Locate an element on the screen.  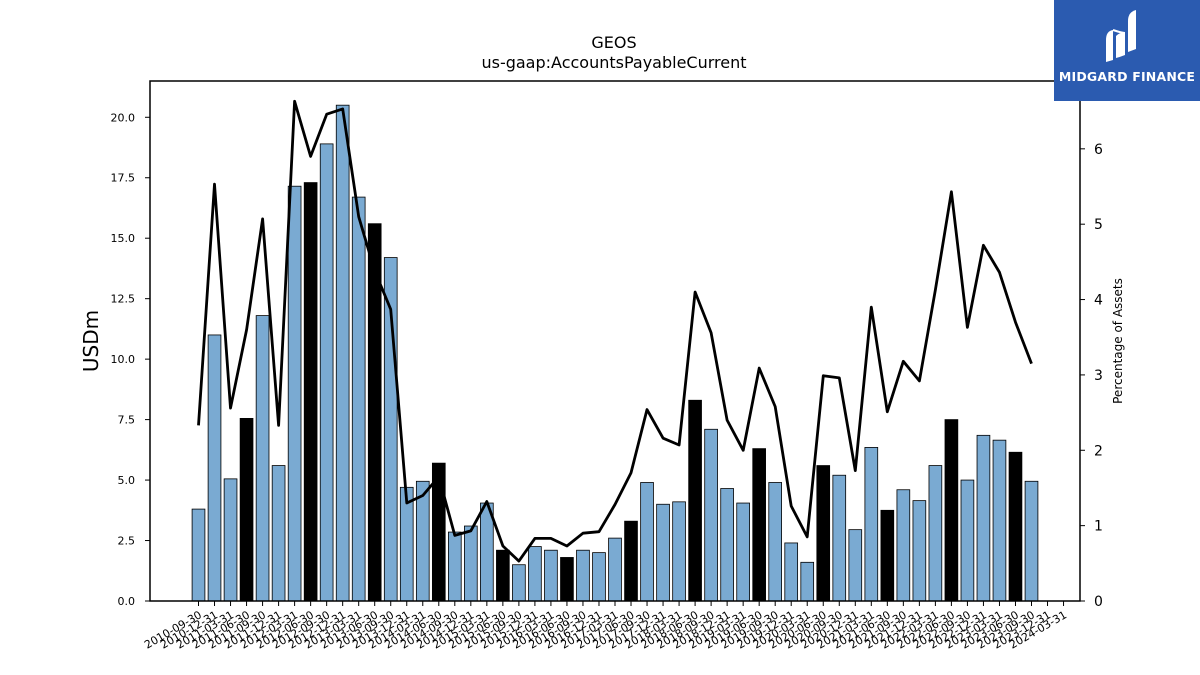
y-tick-label: 0.0 is located at coordinates (127, 601).